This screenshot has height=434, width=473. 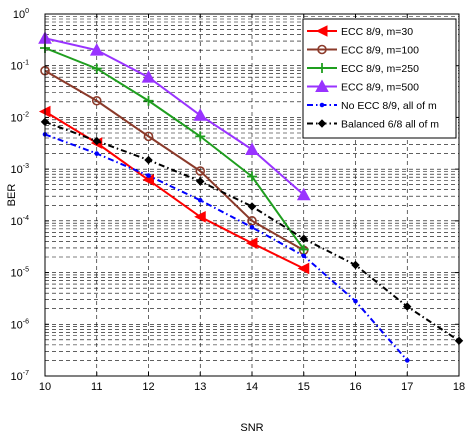 I want to click on x-tick-label: 10, so click(x=45, y=387).